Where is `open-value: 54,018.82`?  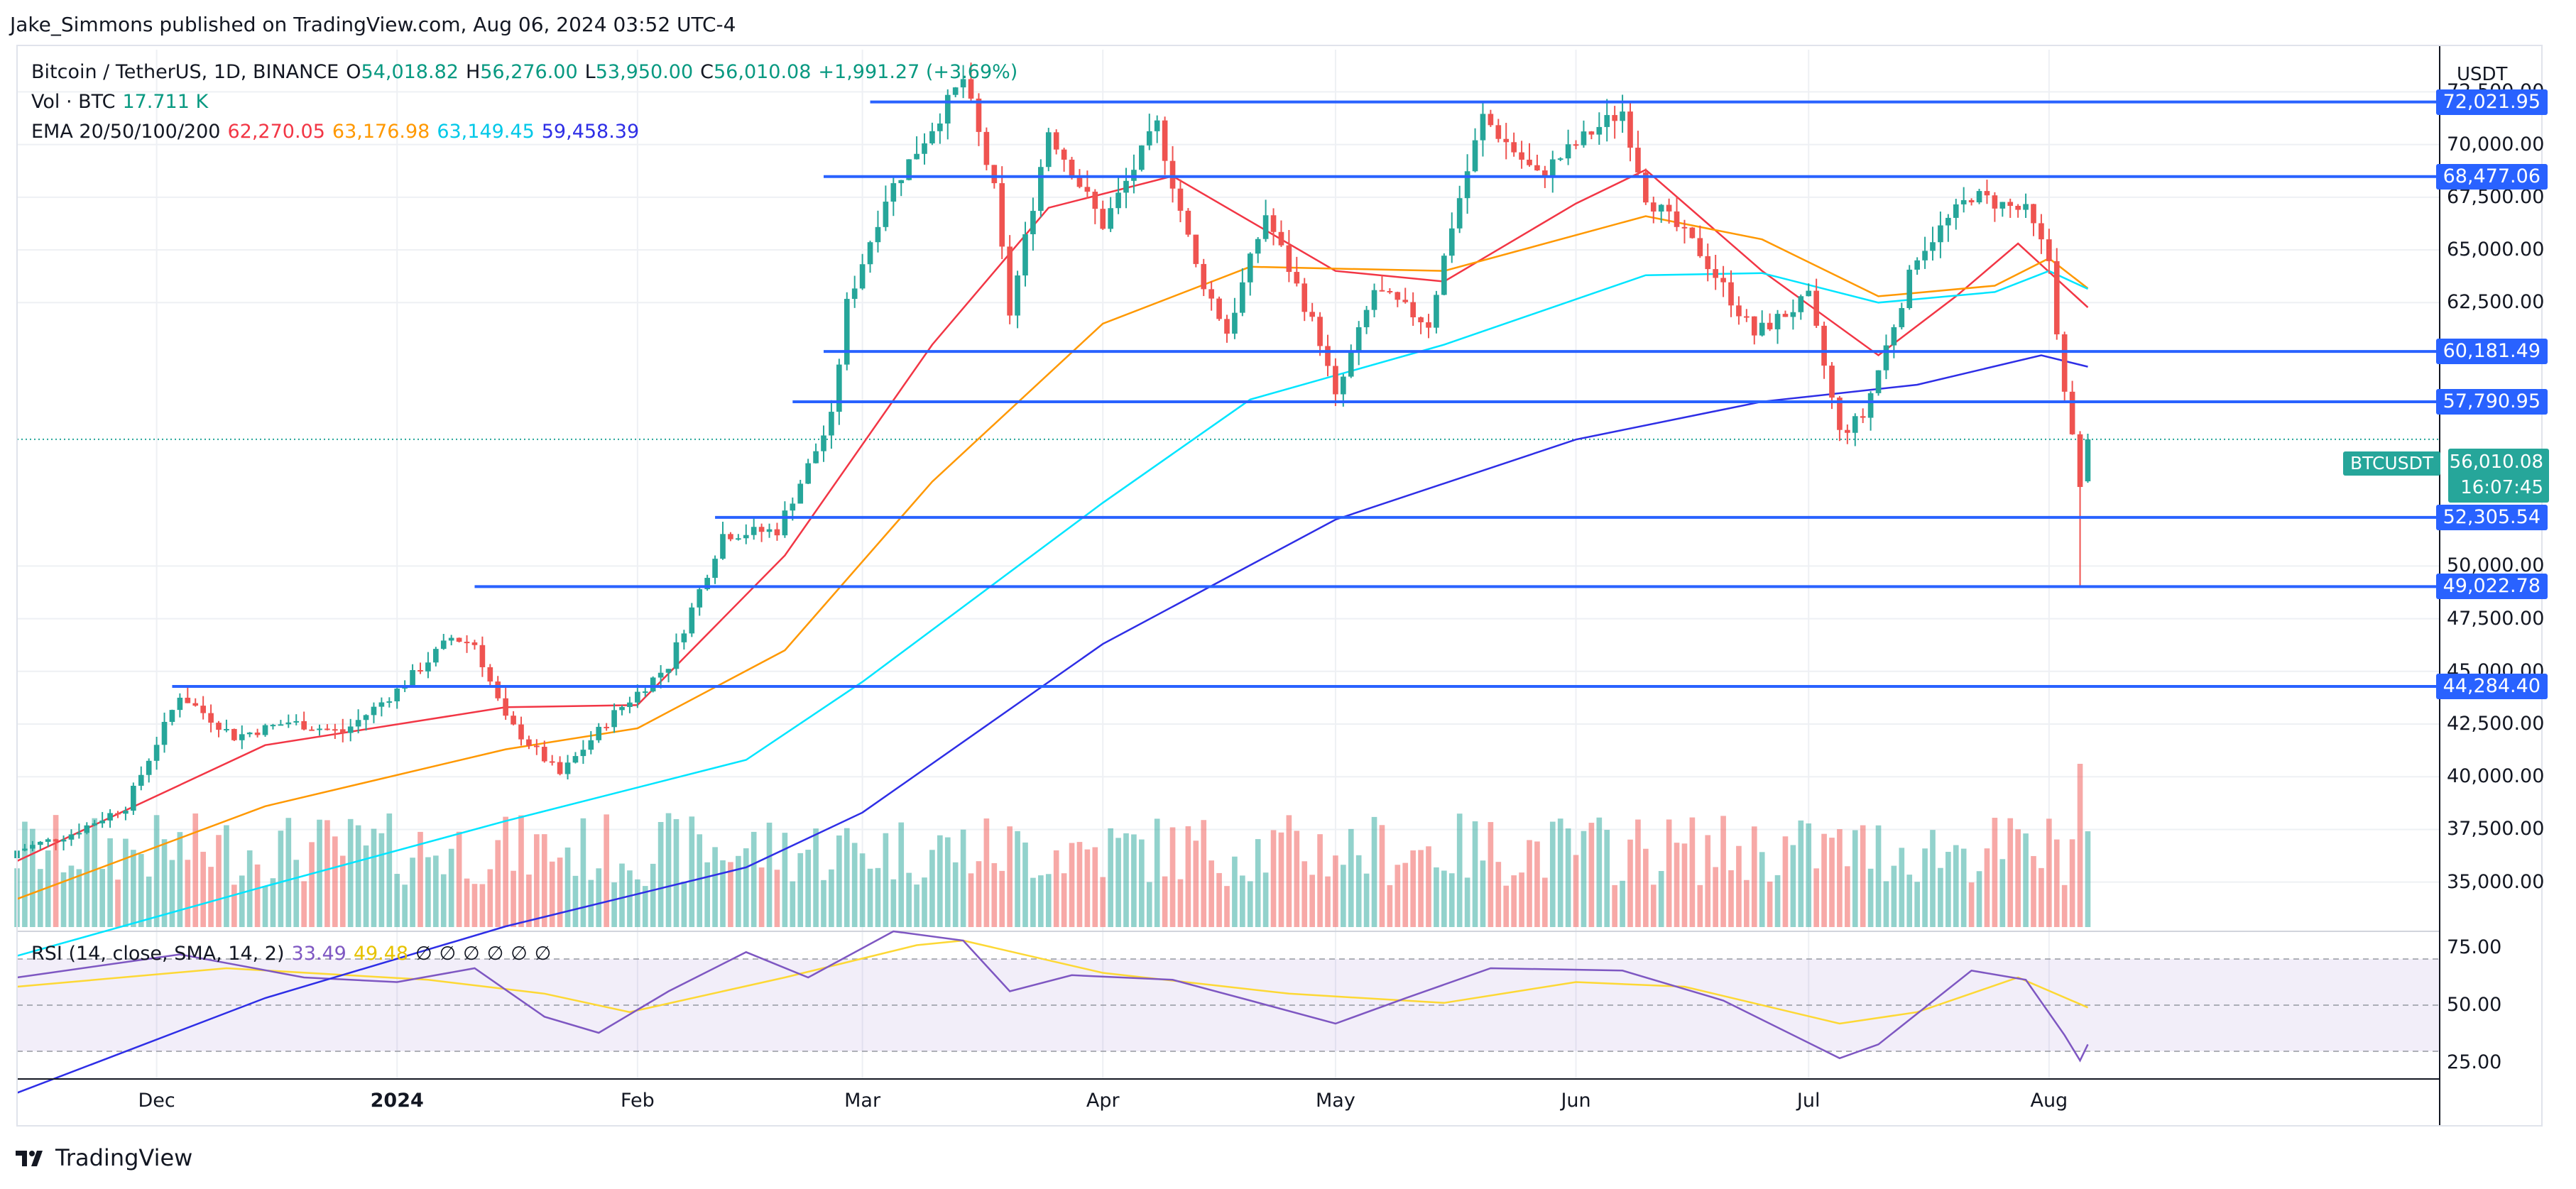
open-value: 54,018.82 is located at coordinates (410, 72).